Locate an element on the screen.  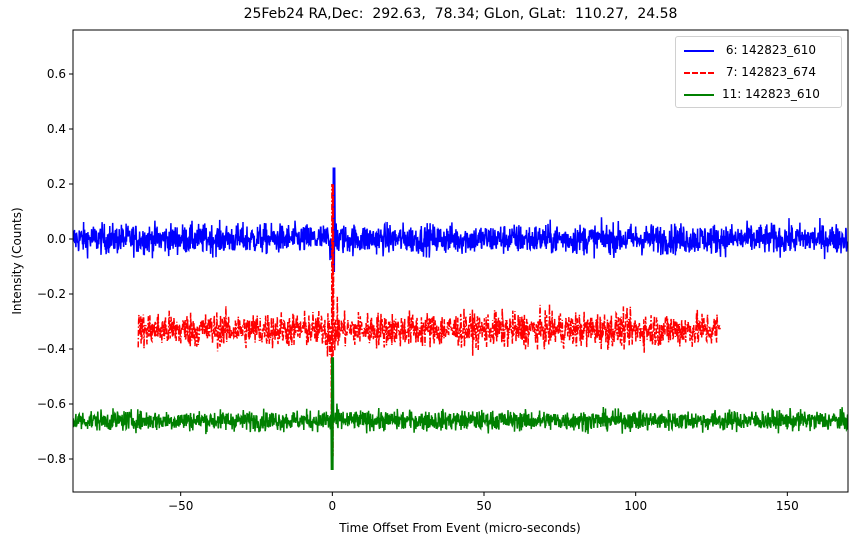
y-tick-label: 0.2 is located at coordinates (56, 184).